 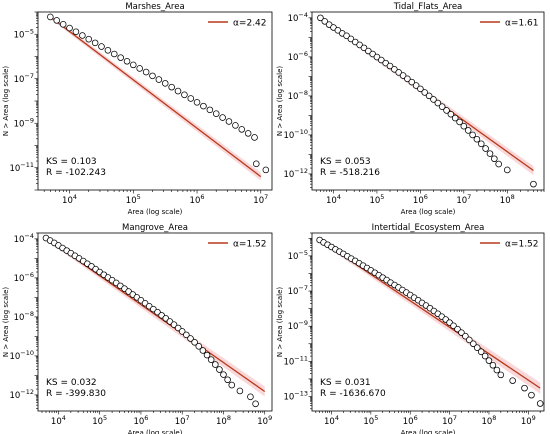 What do you see at coordinates (24, 33) in the screenshot?
I see `y-tick-label: 10⁻⁵` at bounding box center [24, 33].